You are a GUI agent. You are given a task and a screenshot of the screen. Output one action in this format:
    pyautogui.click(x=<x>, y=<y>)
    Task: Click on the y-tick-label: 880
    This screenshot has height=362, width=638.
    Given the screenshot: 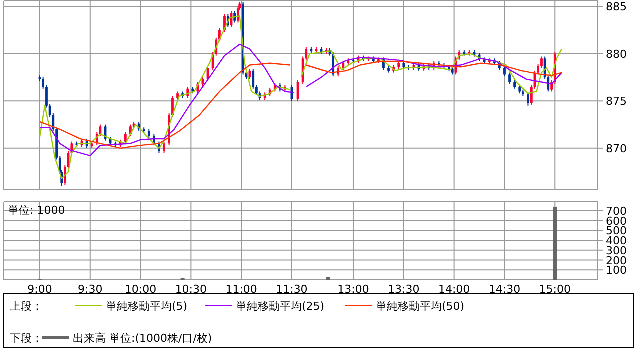 What is the action you would take?
    pyautogui.click(x=616, y=54)
    